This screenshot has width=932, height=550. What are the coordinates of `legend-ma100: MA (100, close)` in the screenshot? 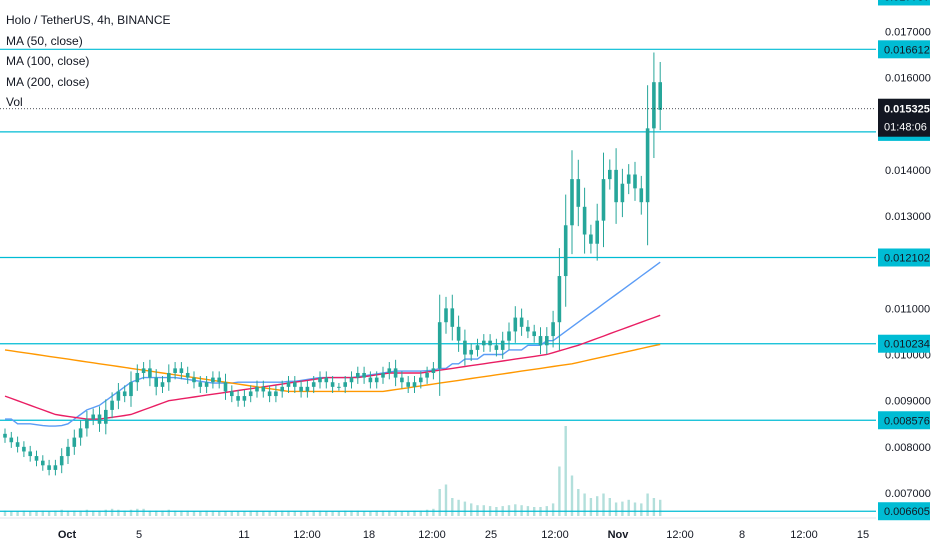 It's located at (48, 61).